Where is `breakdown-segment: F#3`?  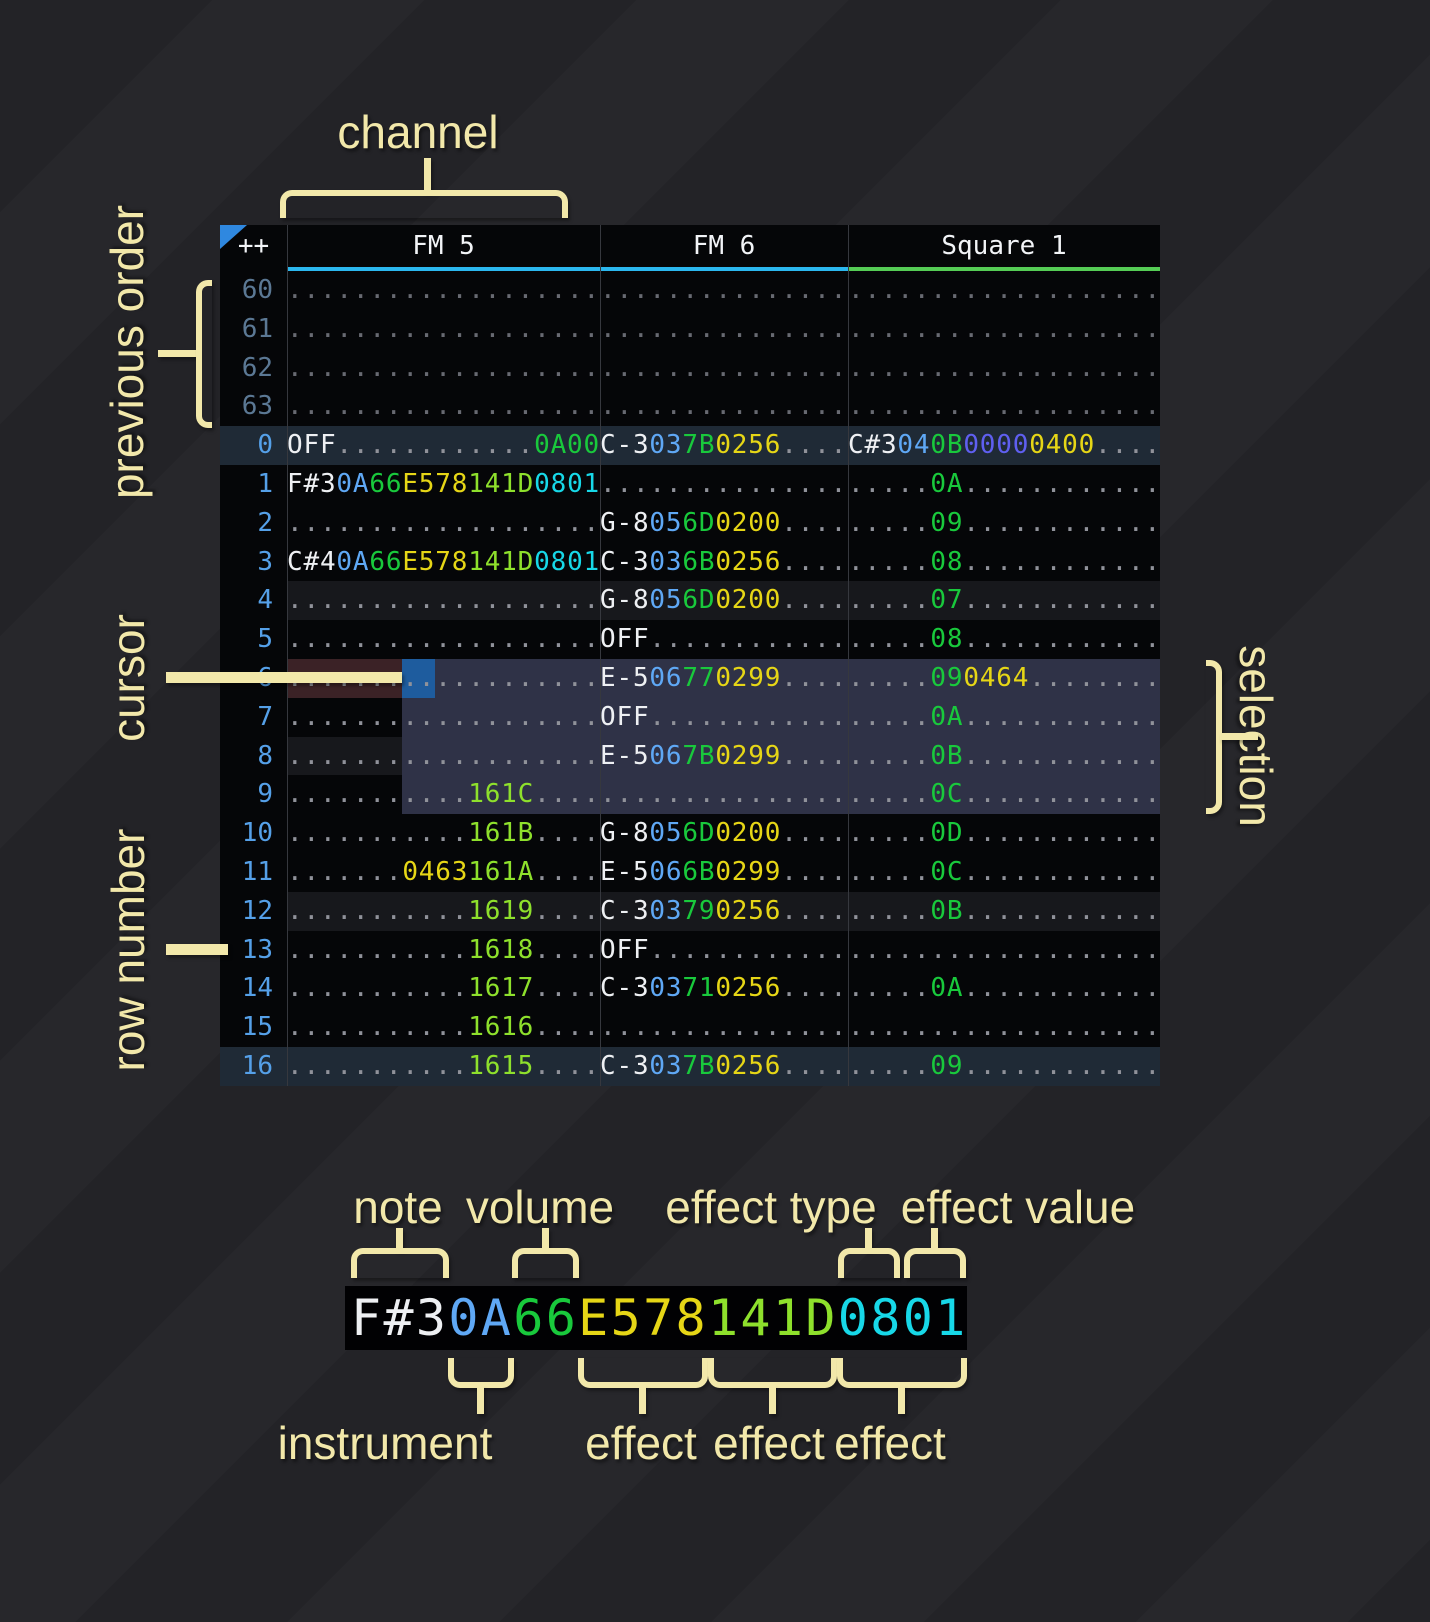
breakdown-segment: F#3 is located at coordinates (400, 1318).